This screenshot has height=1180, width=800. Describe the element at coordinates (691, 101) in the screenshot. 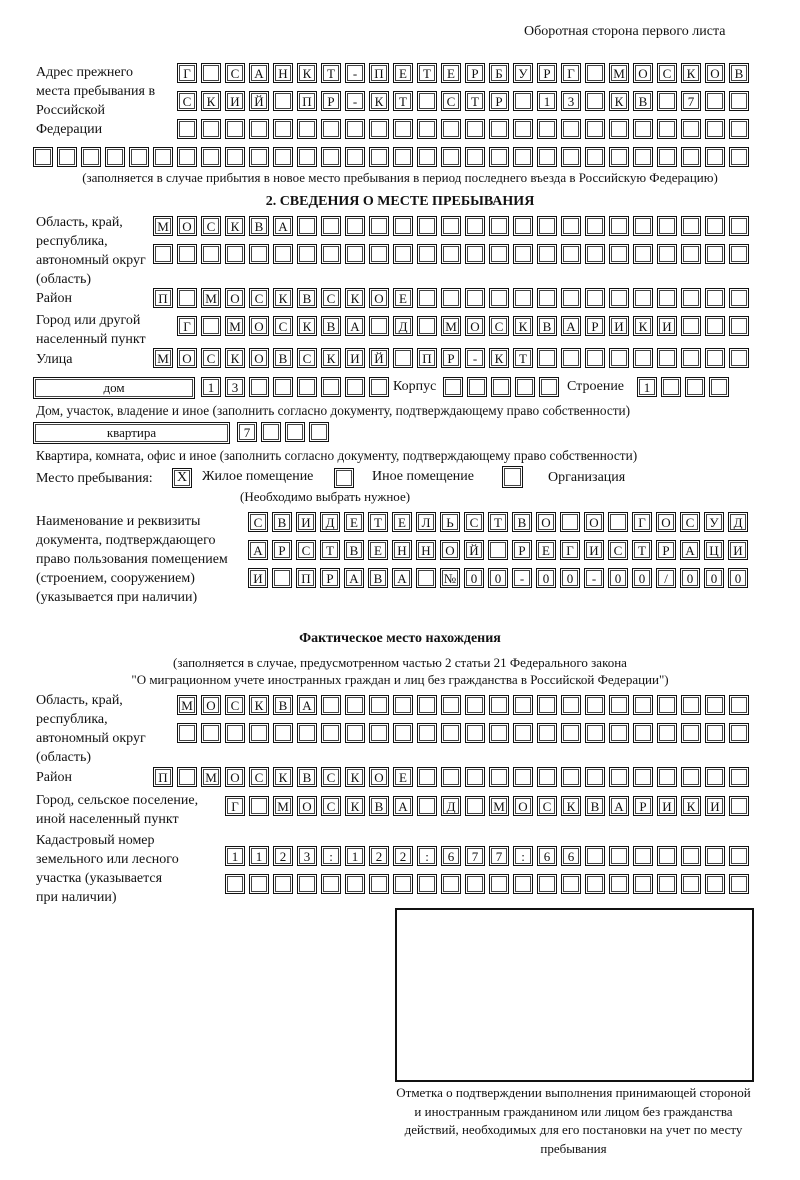

I see `char-cell: 7` at that location.